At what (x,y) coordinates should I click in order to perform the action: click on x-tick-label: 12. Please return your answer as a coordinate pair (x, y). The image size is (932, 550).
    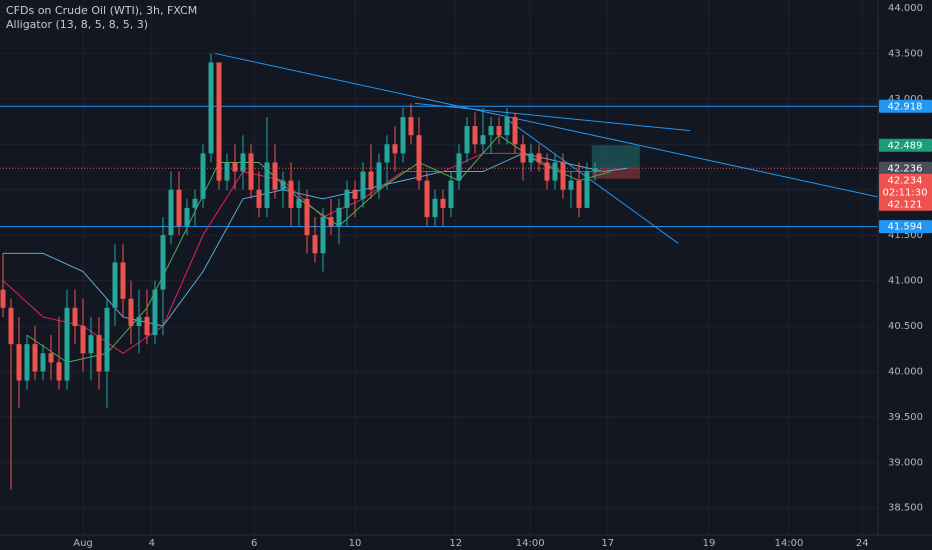
    Looking at the image, I should click on (455, 543).